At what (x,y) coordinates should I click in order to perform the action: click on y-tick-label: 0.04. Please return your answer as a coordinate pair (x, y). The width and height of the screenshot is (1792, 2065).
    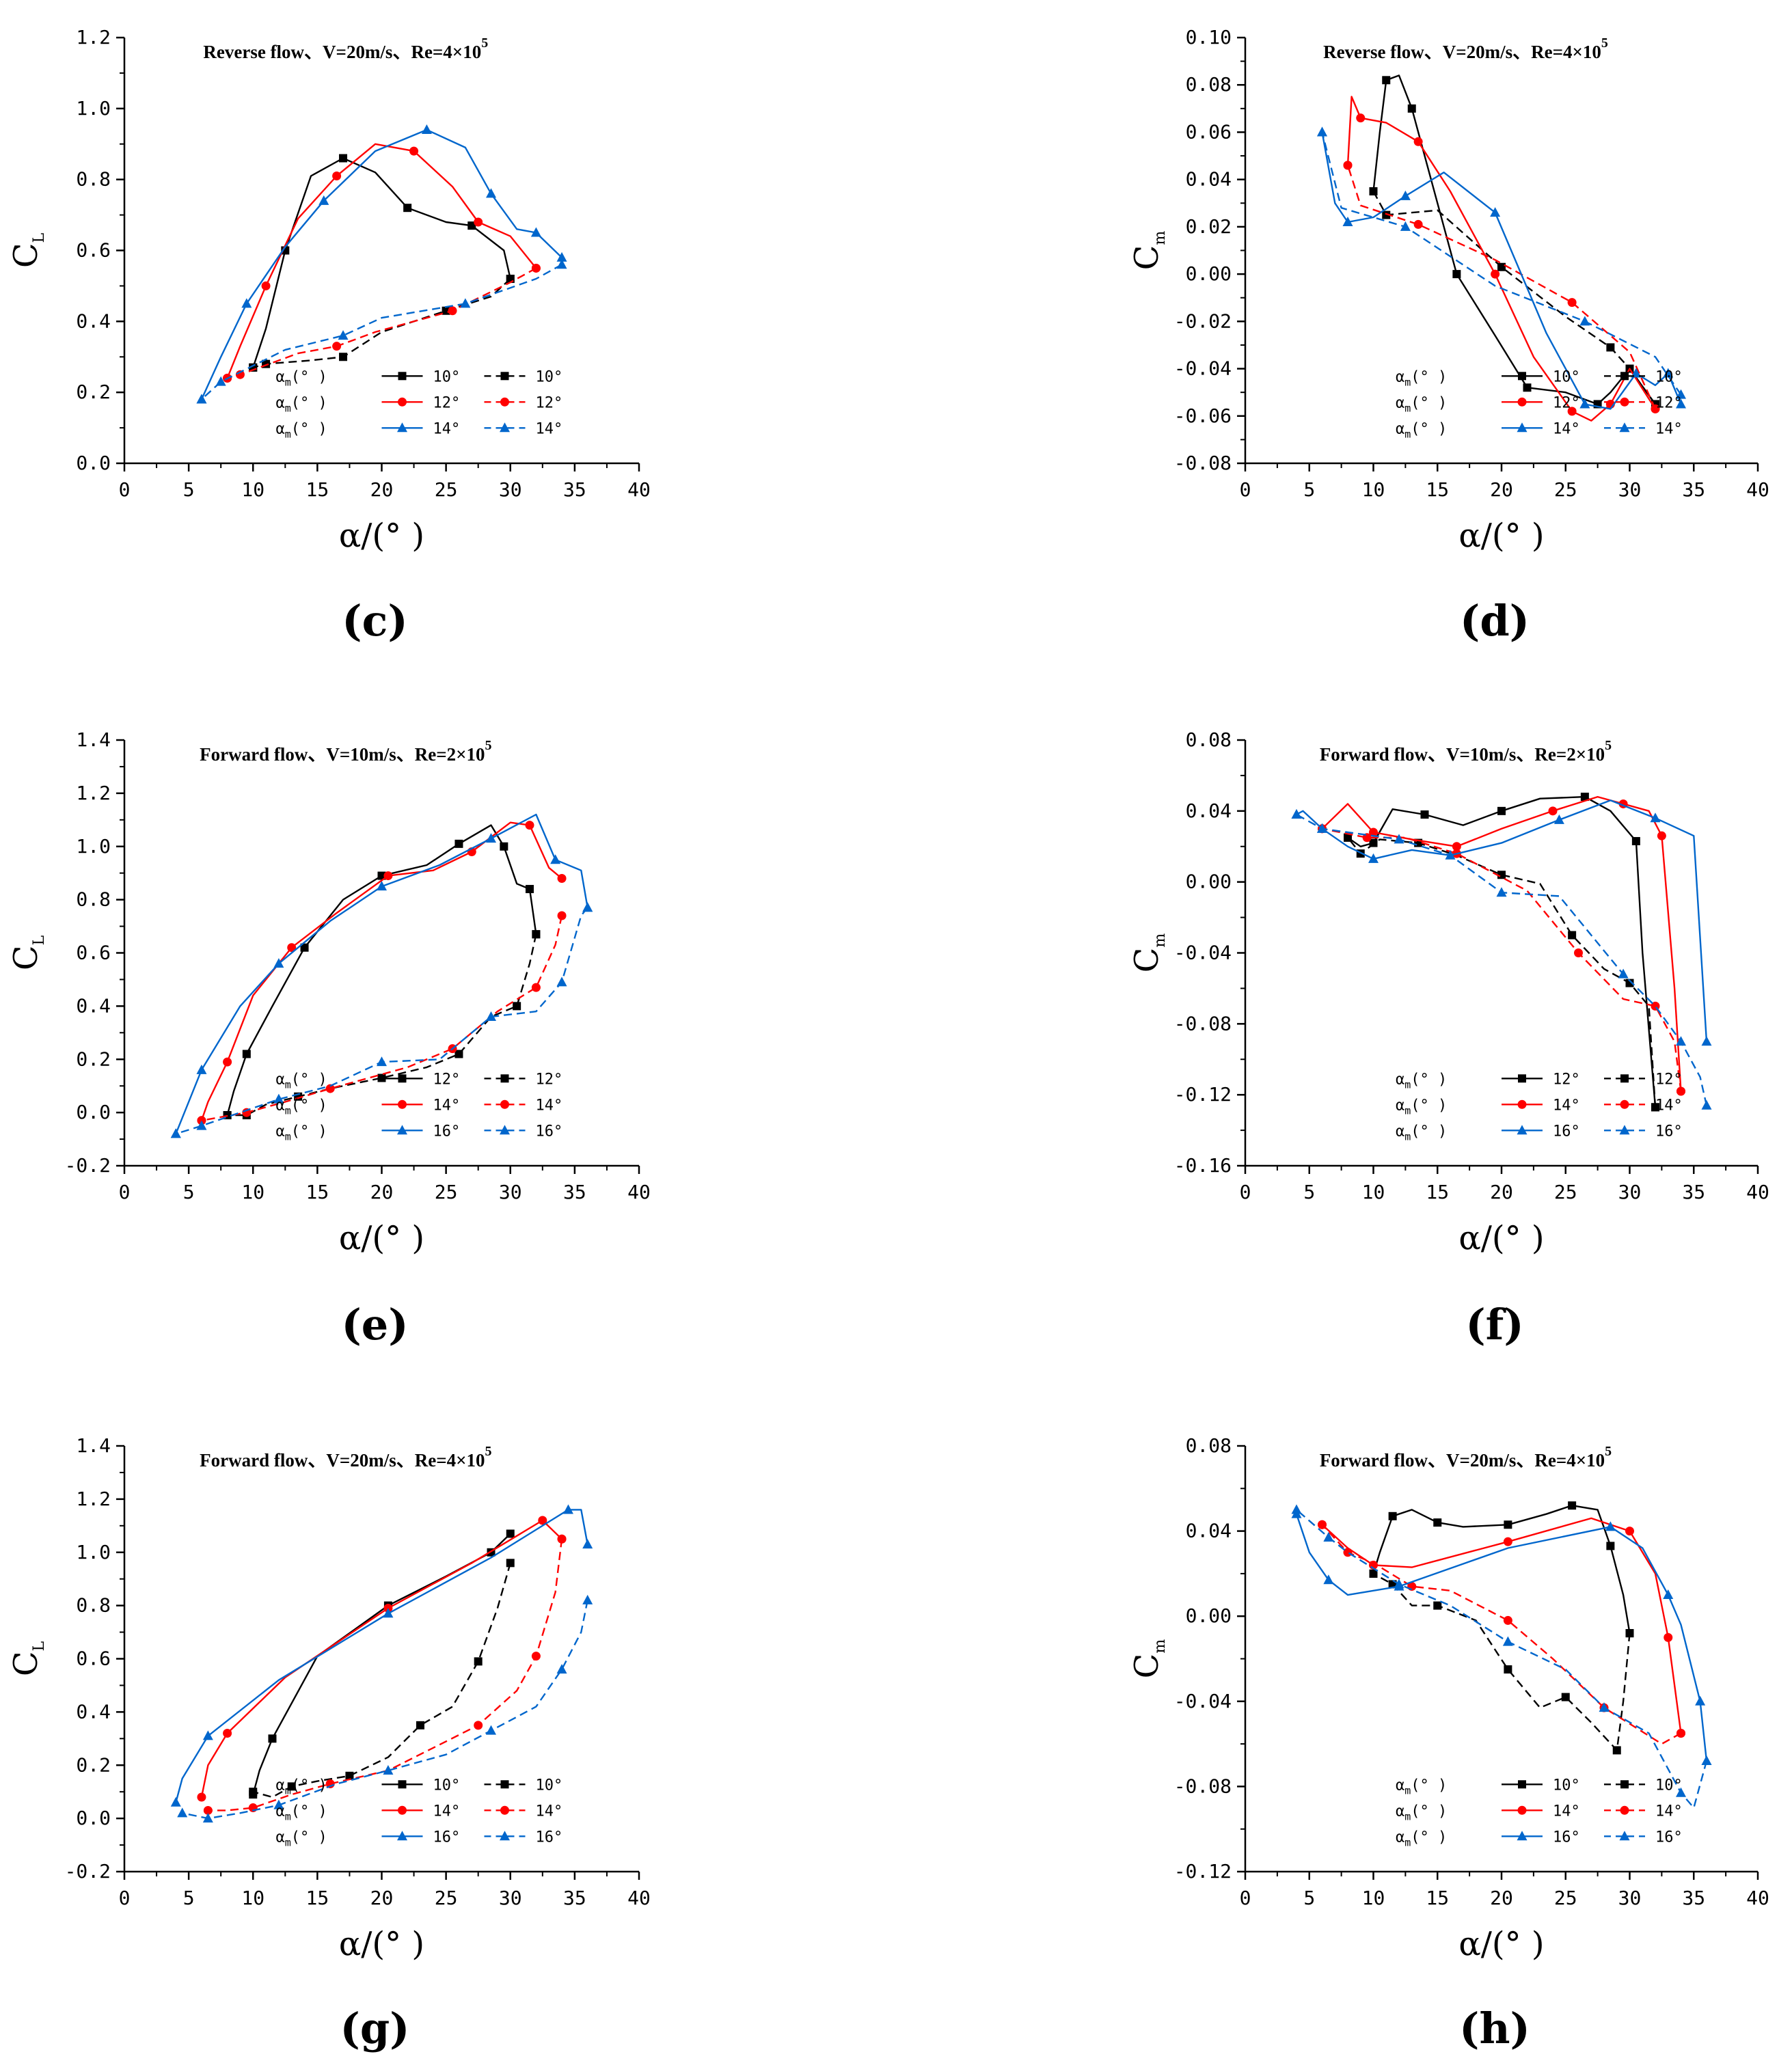
    Looking at the image, I should click on (1209, 810).